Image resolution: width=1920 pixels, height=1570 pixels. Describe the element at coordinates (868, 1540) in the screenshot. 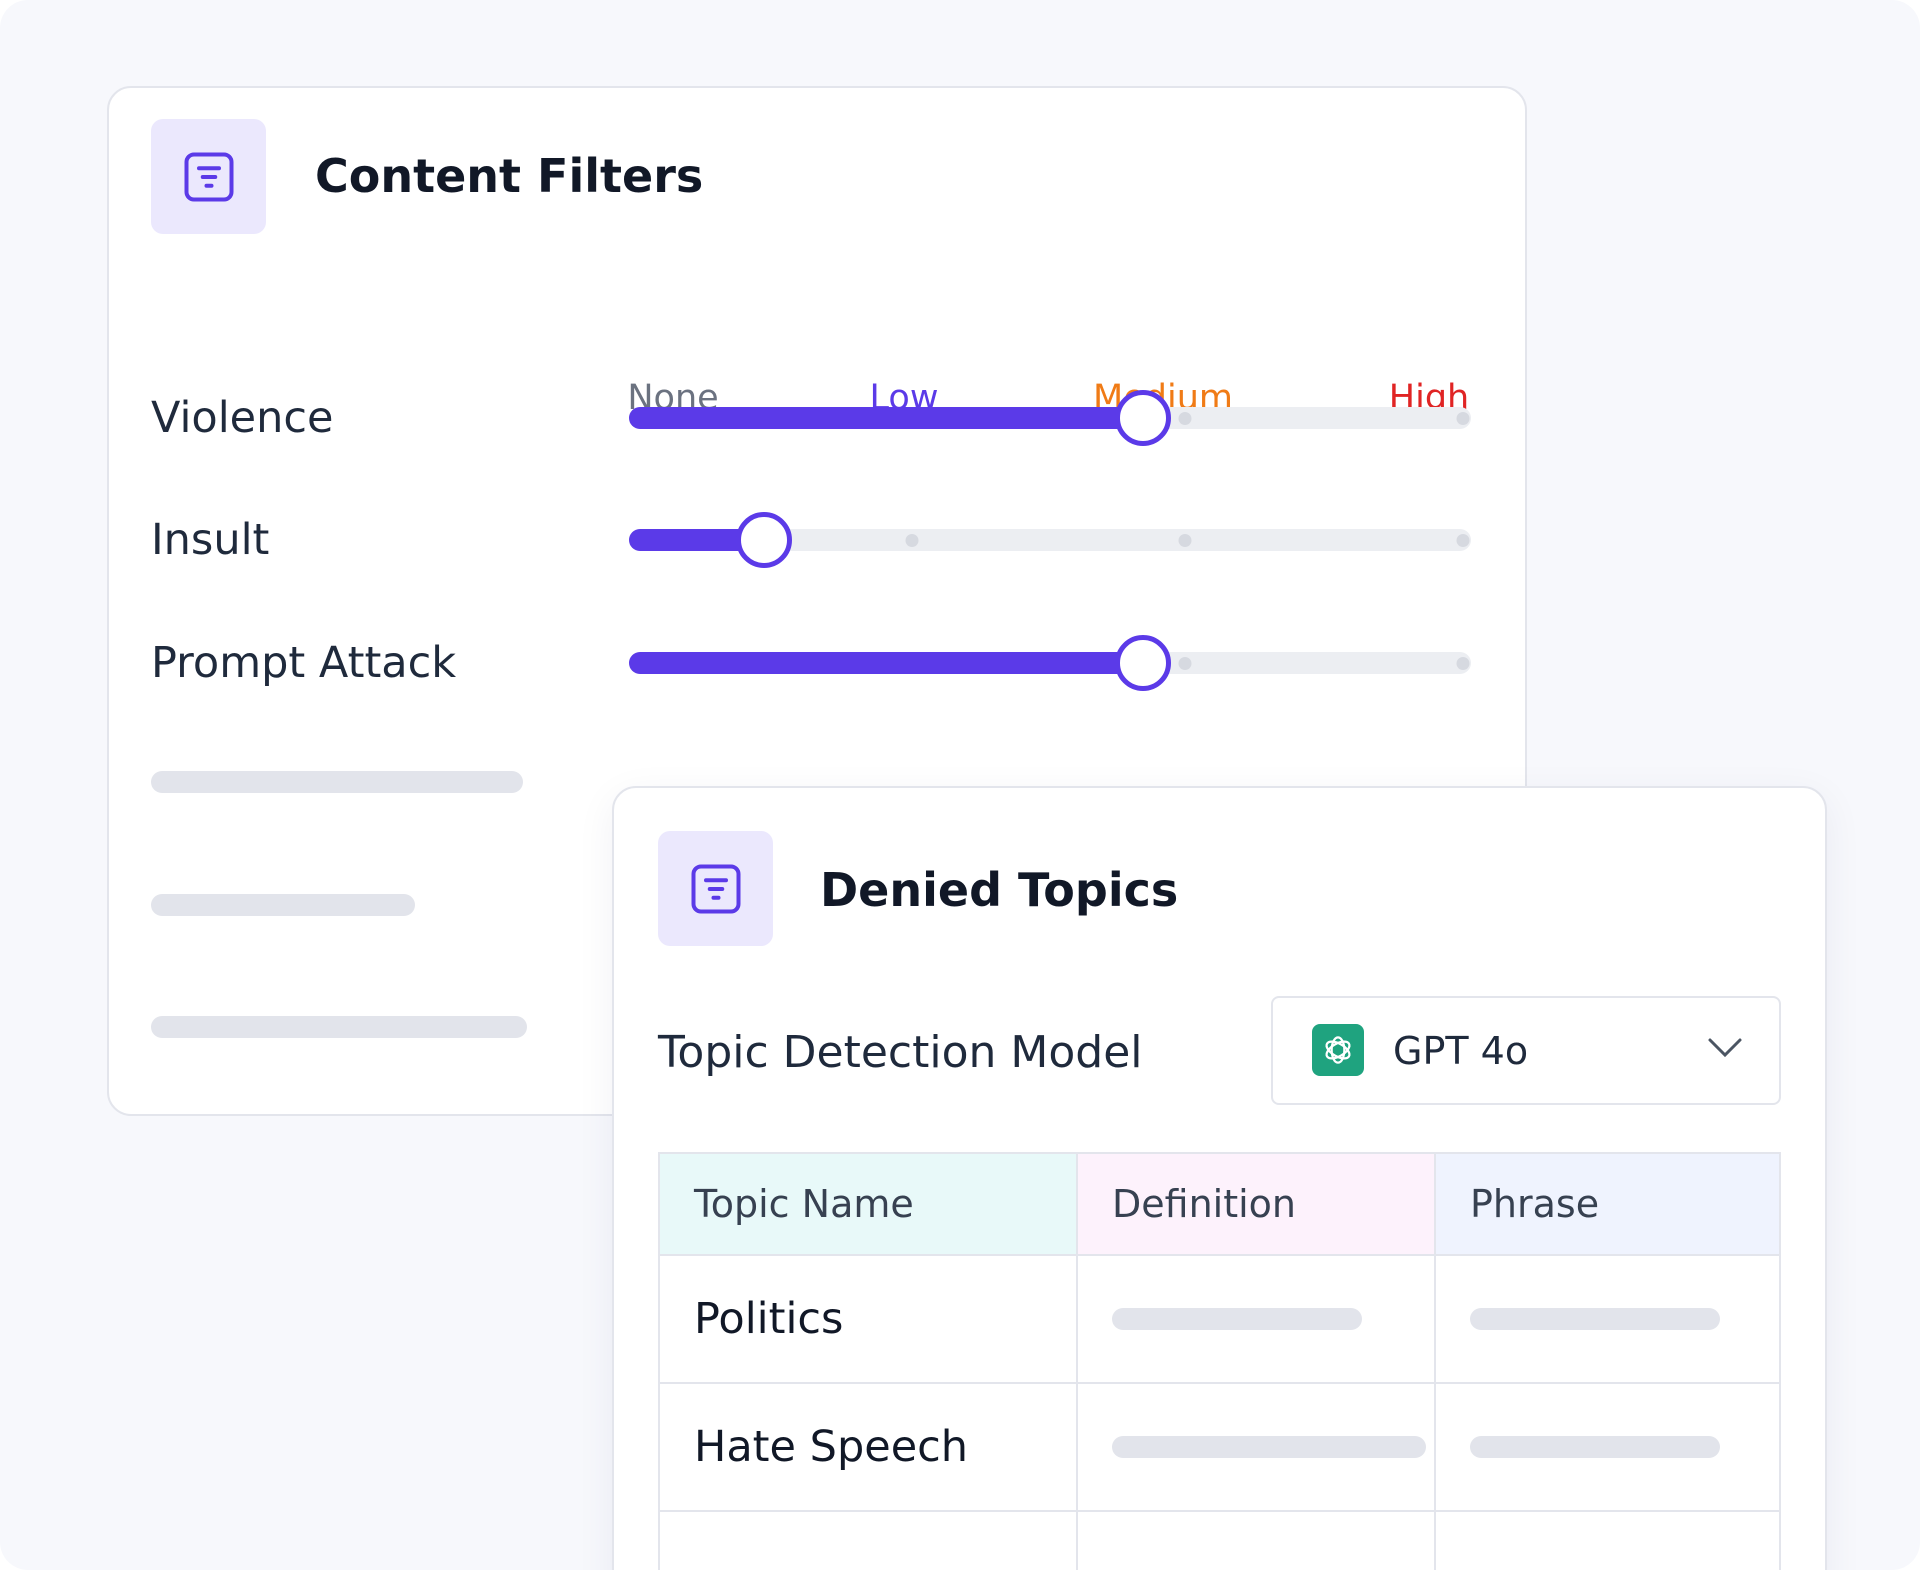

I see `topic-name-cell` at that location.